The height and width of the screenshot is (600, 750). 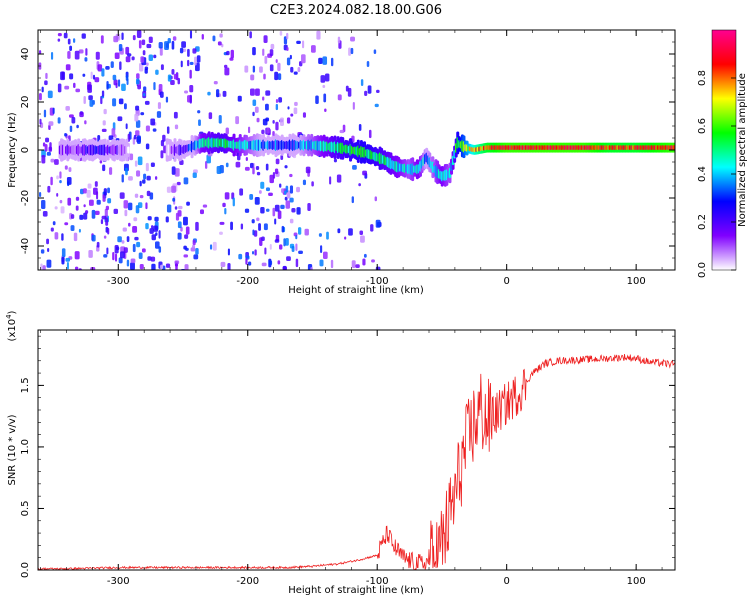 What do you see at coordinates (702, 270) in the screenshot?
I see `colorbar-tick-label: 0.0` at bounding box center [702, 270].